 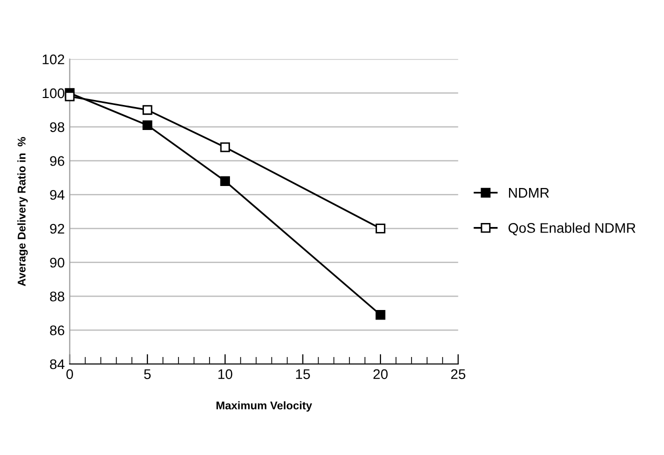 What do you see at coordinates (70, 374) in the screenshot?
I see `x-tick-label: 0` at bounding box center [70, 374].